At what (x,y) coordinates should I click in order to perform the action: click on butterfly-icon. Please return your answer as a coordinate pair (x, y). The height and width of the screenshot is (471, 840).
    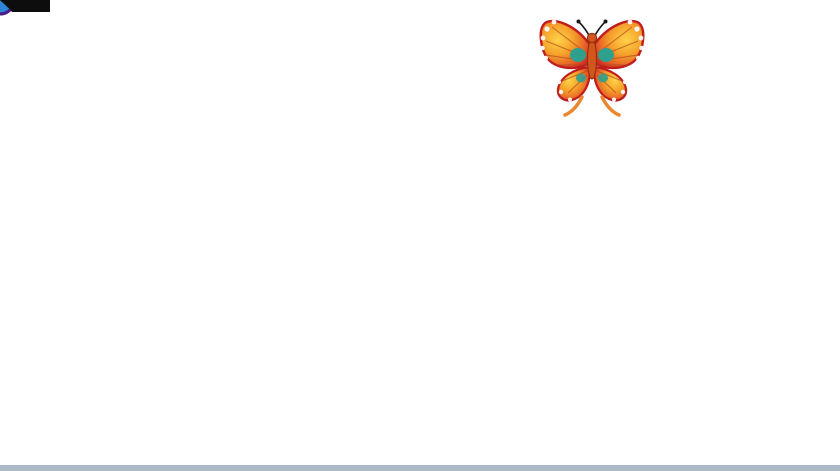
    Looking at the image, I should click on (592, 67).